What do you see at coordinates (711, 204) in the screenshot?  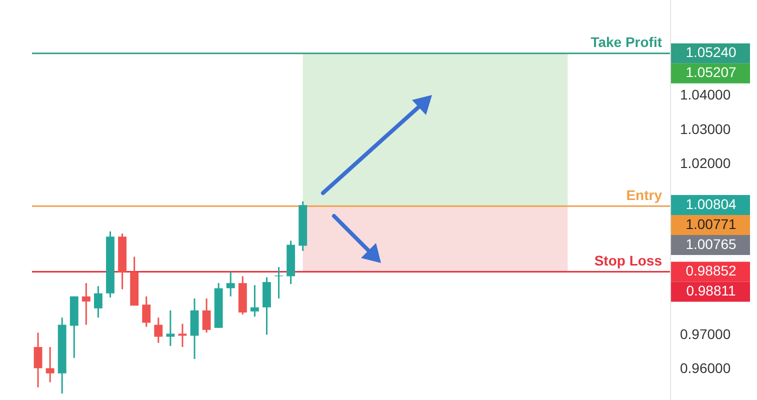 I see `text: 1.00804` at bounding box center [711, 204].